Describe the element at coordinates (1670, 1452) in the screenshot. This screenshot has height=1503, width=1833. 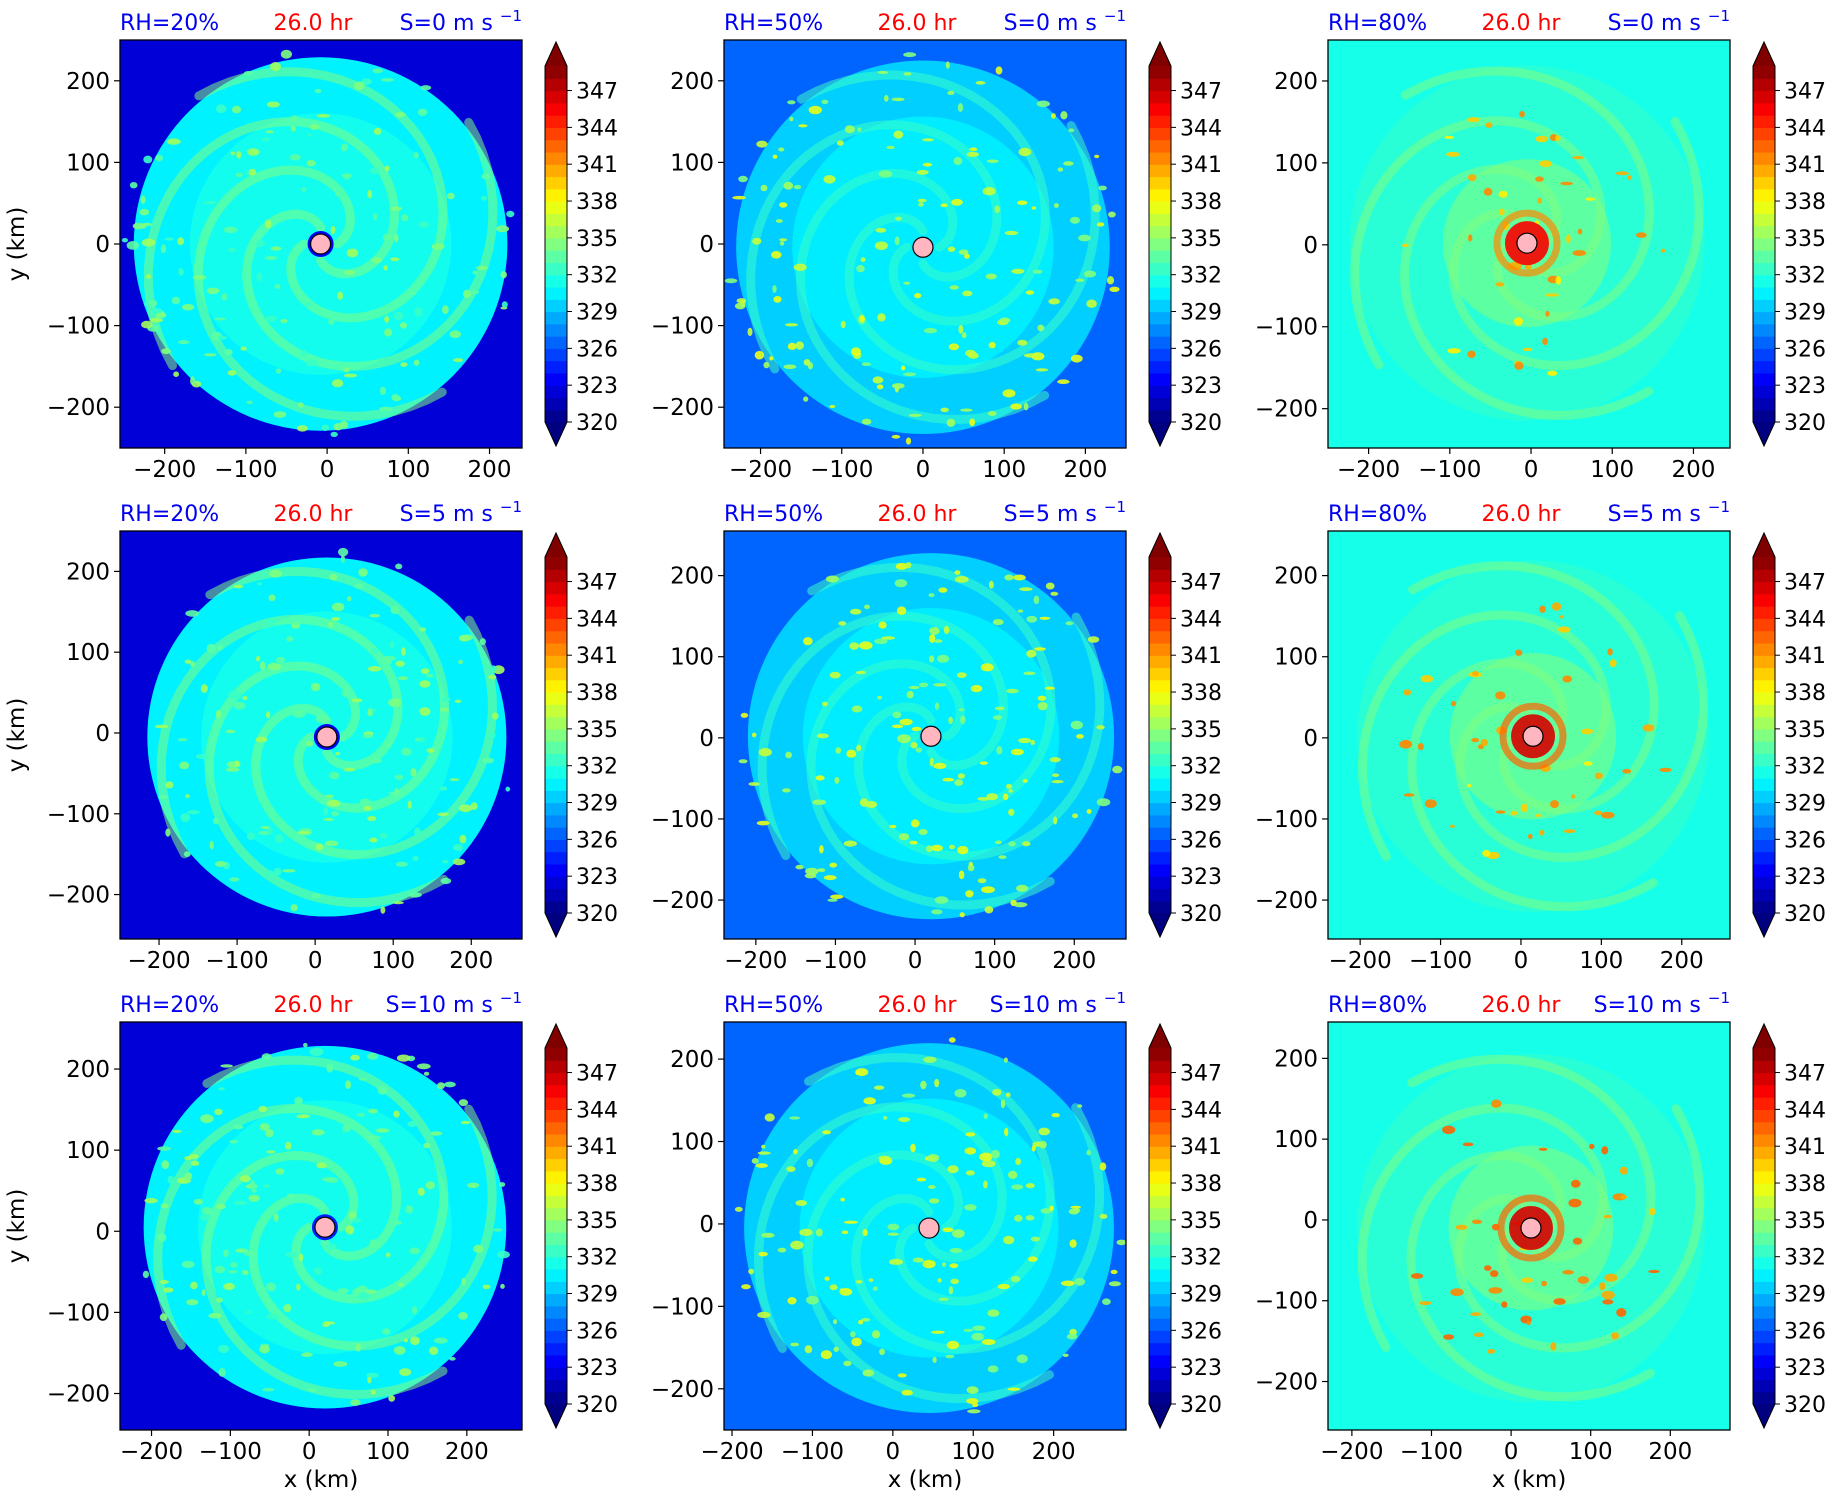
I see `x-tick-label: 200` at that location.